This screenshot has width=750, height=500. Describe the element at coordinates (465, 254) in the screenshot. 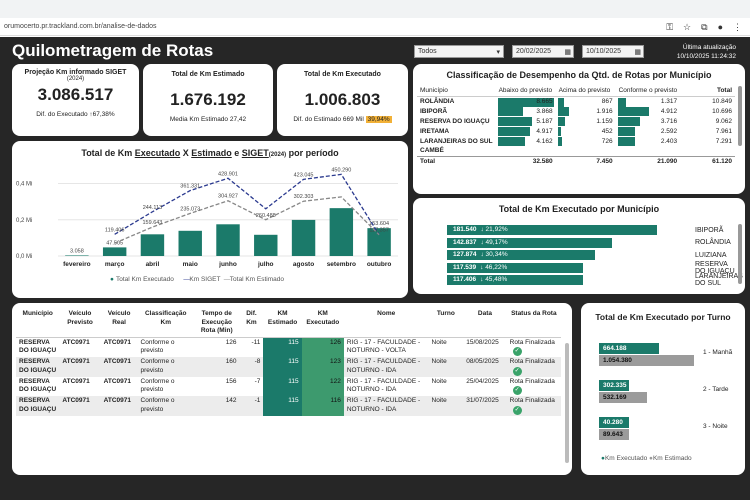

I see `bar-value: 127.874` at that location.